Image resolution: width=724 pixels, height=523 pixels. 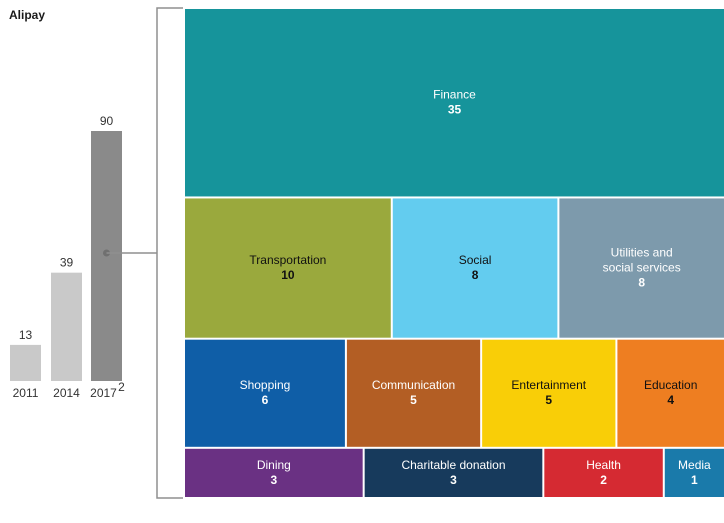 I want to click on tile-communication, so click(x=413, y=393).